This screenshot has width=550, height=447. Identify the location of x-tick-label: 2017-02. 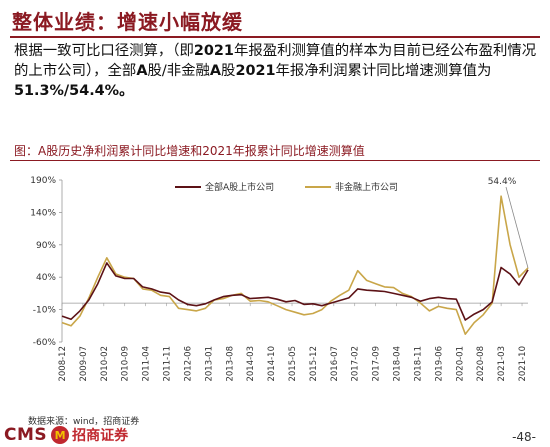
(356, 364).